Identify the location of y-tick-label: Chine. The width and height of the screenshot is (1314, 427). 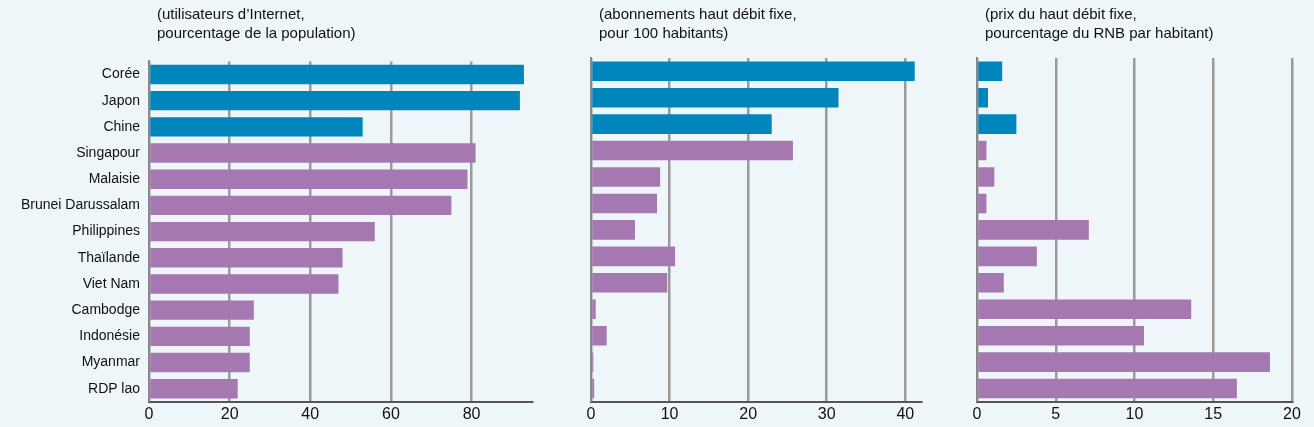
(122, 125).